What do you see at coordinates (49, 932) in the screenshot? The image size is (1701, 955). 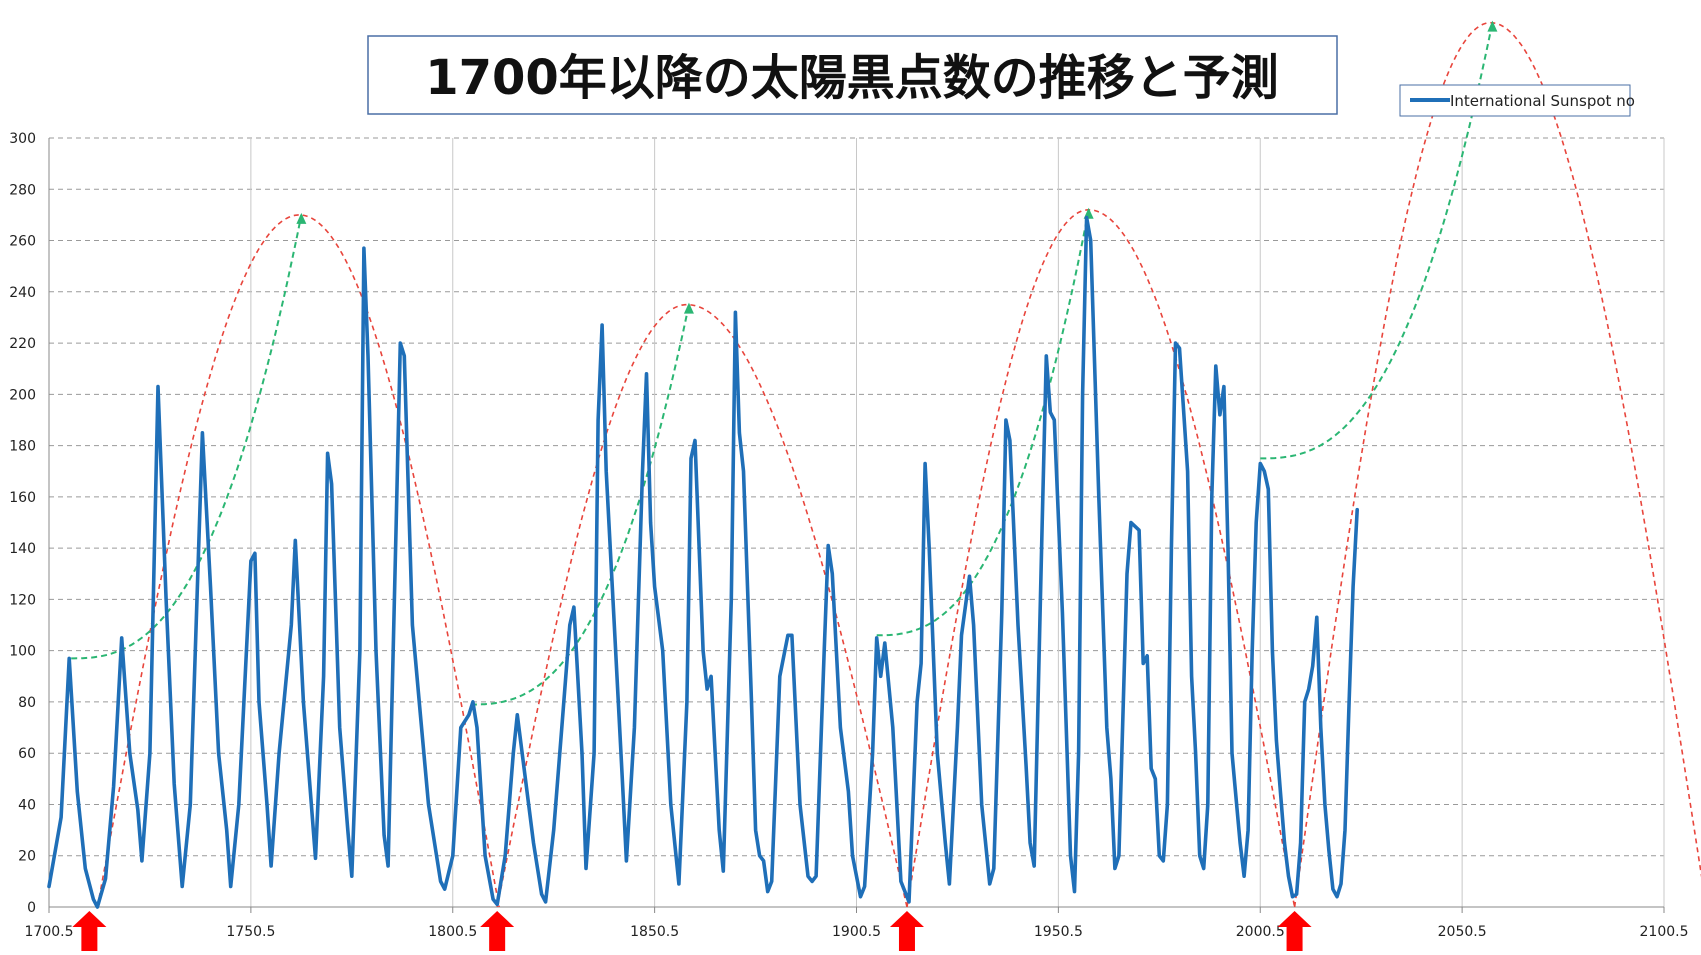 I see `x-tick-label: 1700.5` at bounding box center [49, 932].